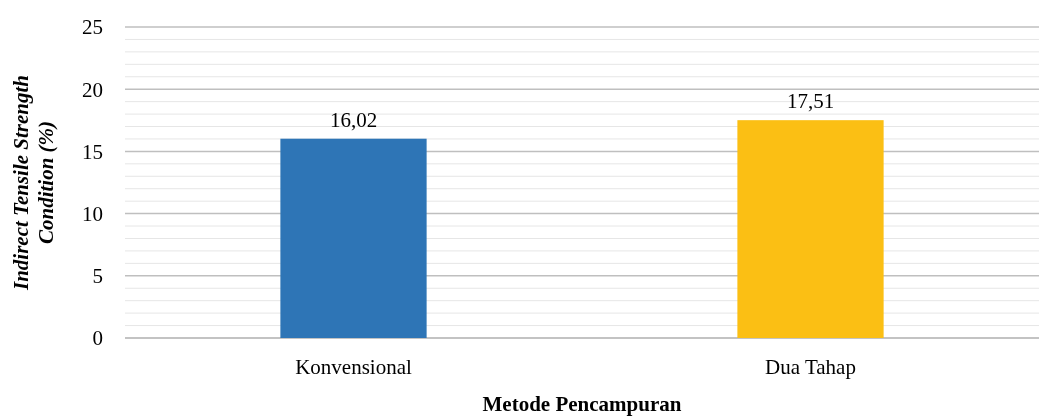  Describe the element at coordinates (92, 213) in the screenshot. I see `y-tick-label: 10` at that location.